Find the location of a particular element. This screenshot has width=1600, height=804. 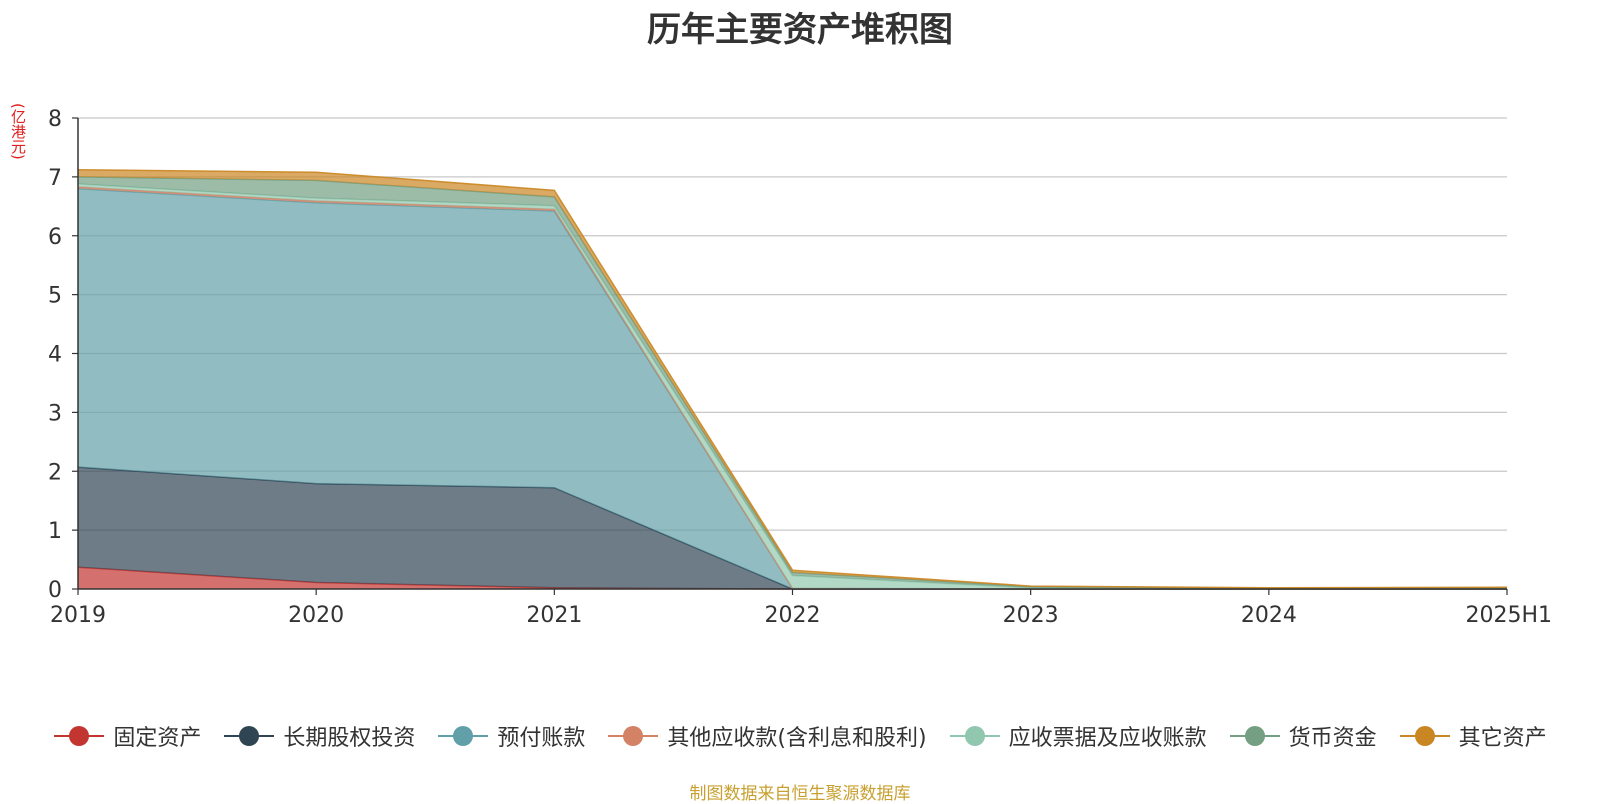

legend-item: 长期股权投资 is located at coordinates (319, 736).